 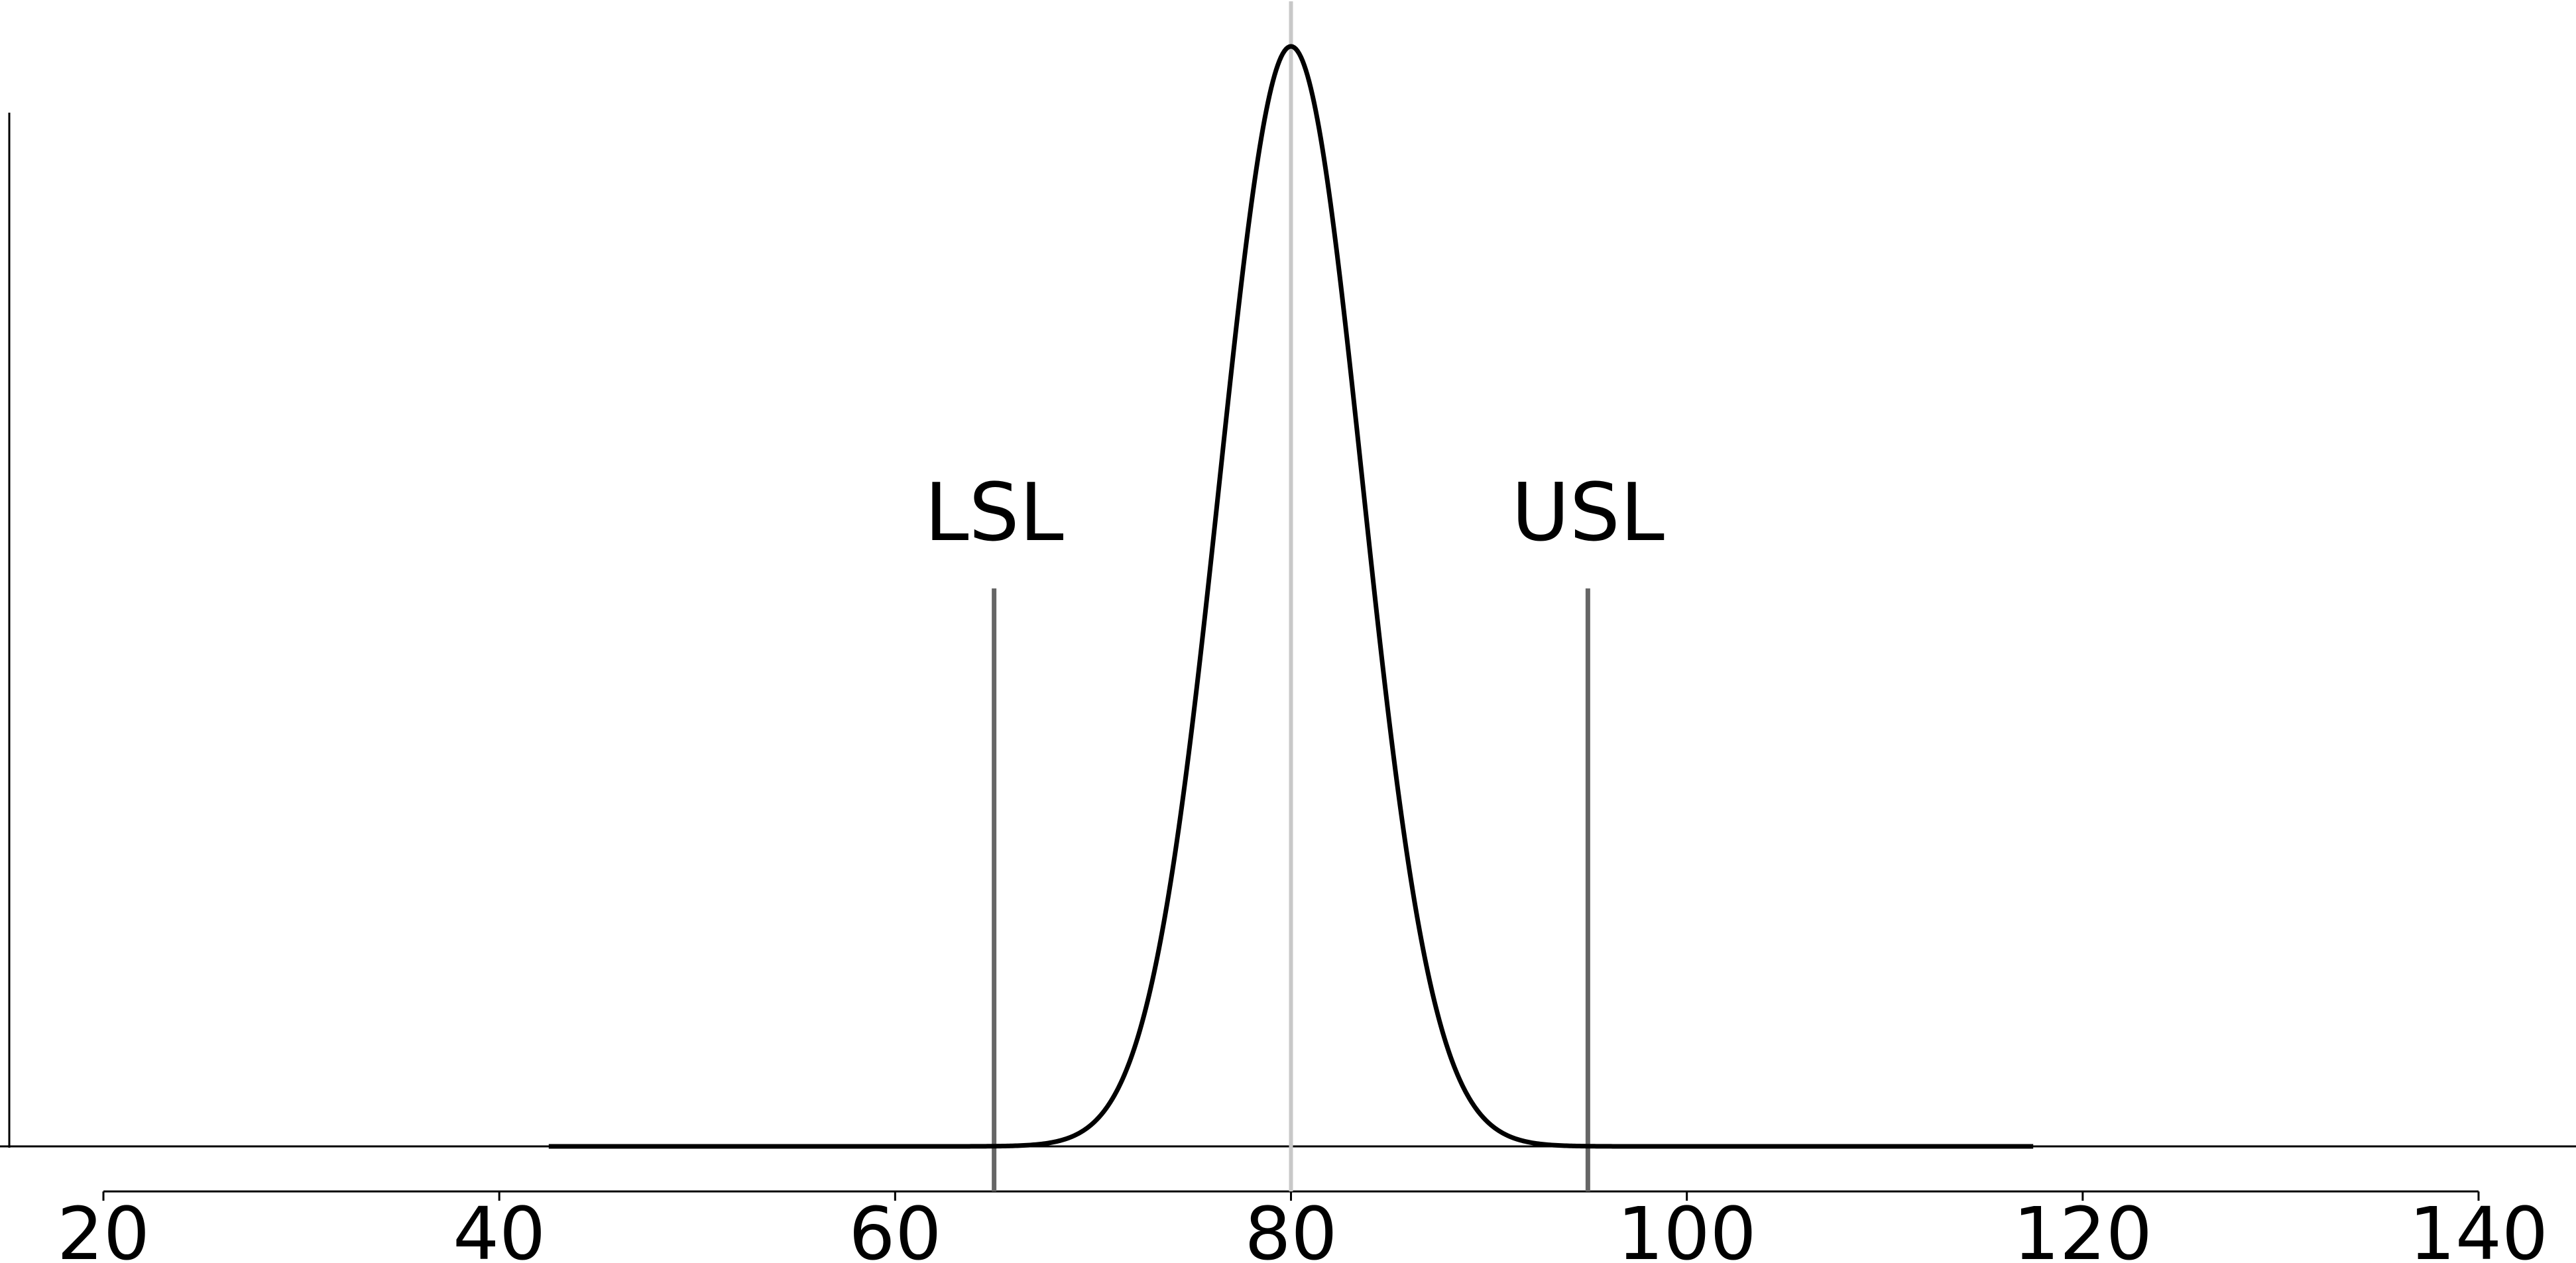 What do you see at coordinates (500, 1226) in the screenshot?
I see `x-tick-label: 40` at bounding box center [500, 1226].